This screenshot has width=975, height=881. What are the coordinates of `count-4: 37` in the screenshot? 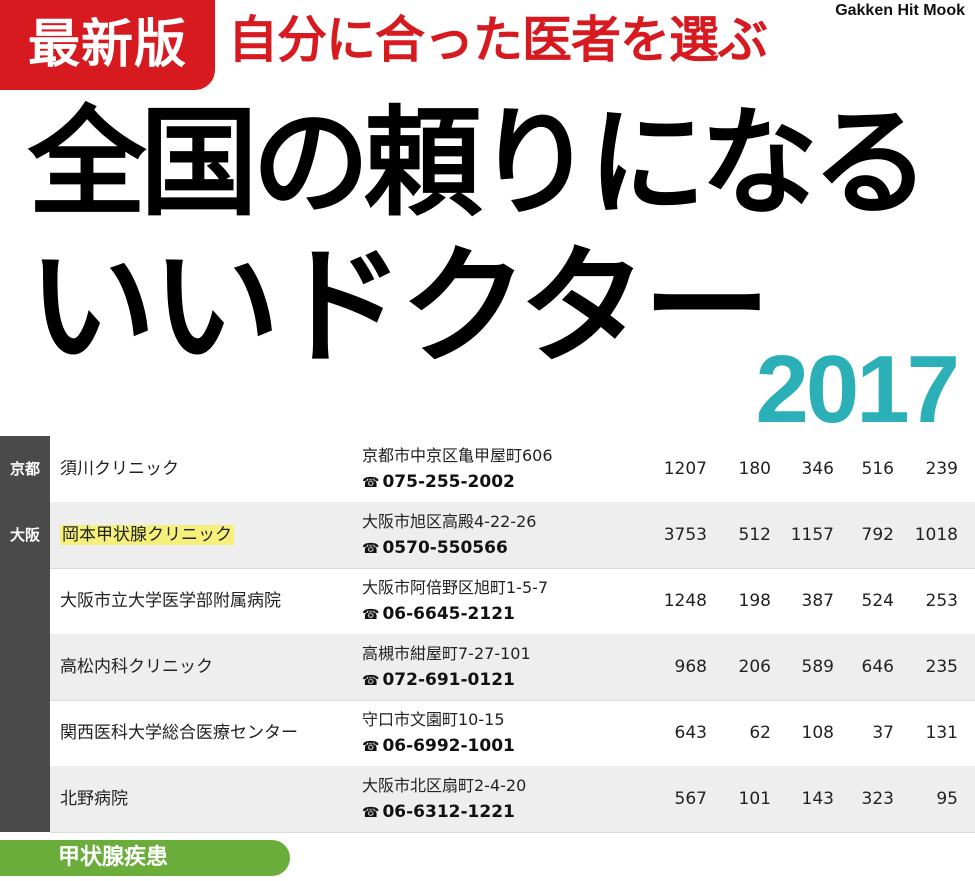 It's located at (883, 733).